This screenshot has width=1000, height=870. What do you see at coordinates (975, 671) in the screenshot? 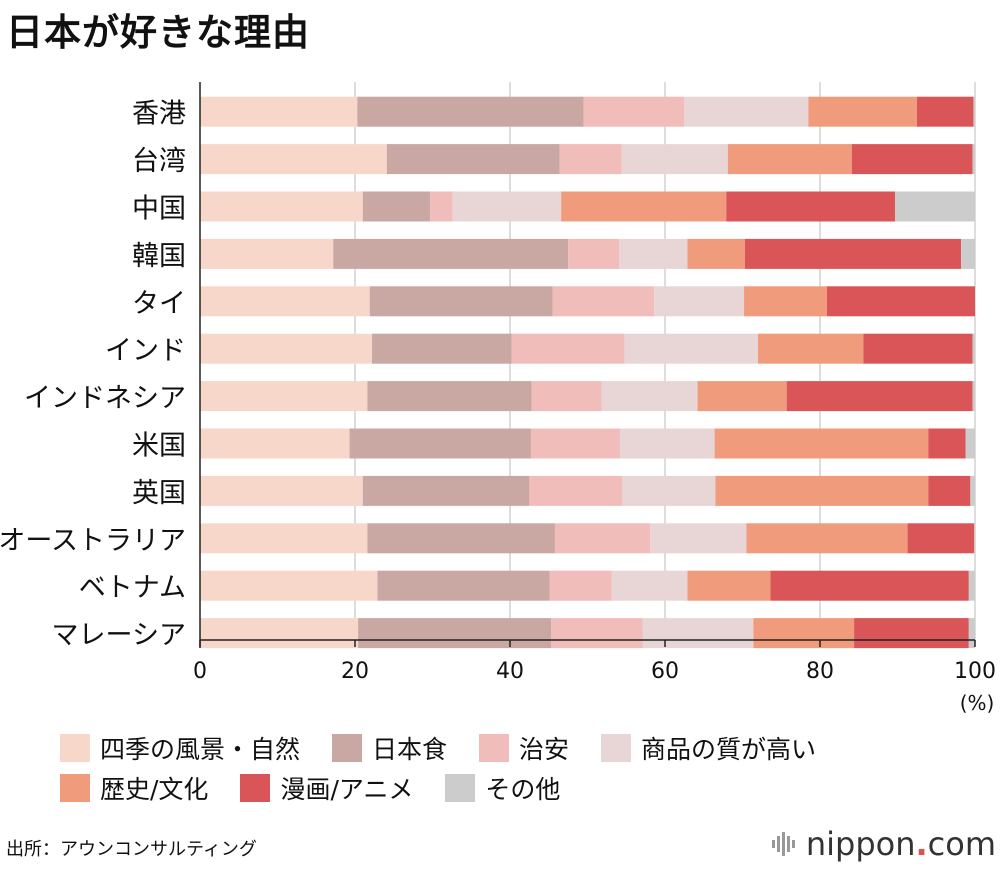
I see `x-tick-label: 100` at bounding box center [975, 671].